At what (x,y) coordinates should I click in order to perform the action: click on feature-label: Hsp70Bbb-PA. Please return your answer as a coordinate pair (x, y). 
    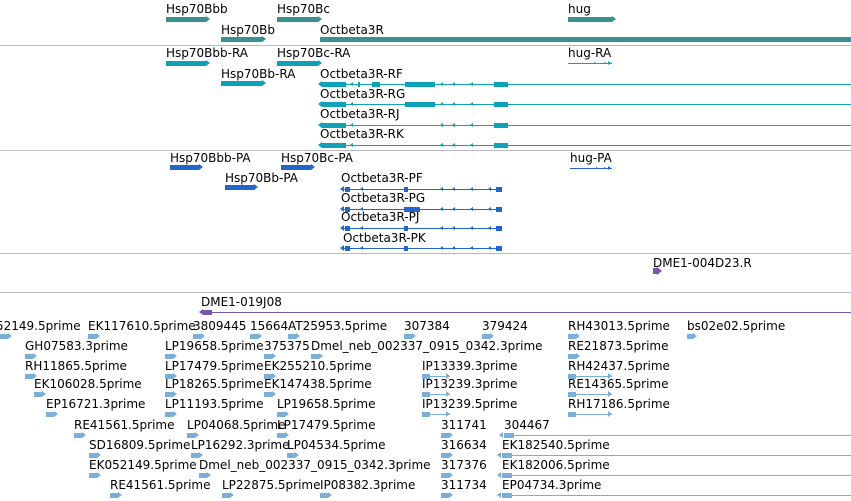
    Looking at the image, I should click on (210, 158).